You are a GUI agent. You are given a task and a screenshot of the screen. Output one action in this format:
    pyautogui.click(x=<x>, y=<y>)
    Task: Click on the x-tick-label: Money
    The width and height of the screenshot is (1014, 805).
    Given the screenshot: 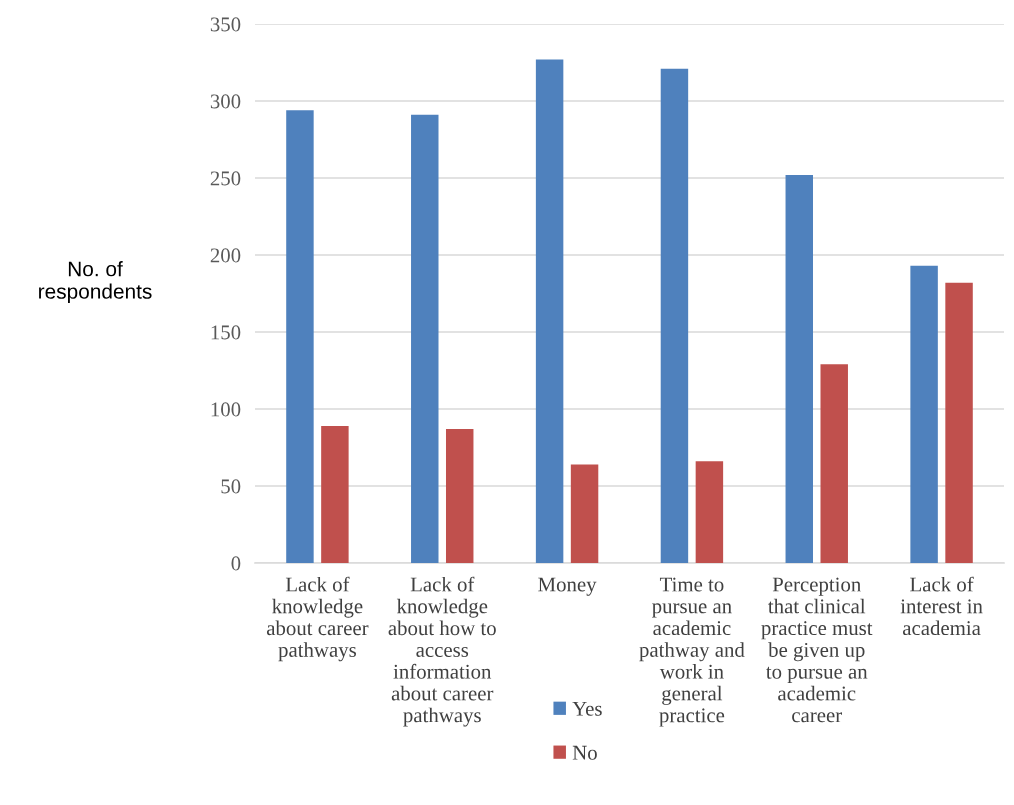 What is the action you would take?
    pyautogui.click(x=567, y=586)
    